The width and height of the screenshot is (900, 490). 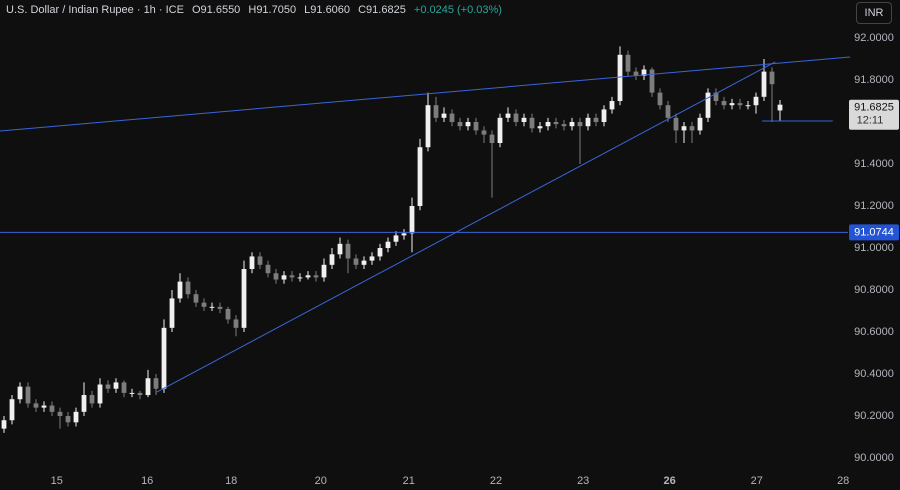 I want to click on x-tick-label: 16, so click(x=147, y=481).